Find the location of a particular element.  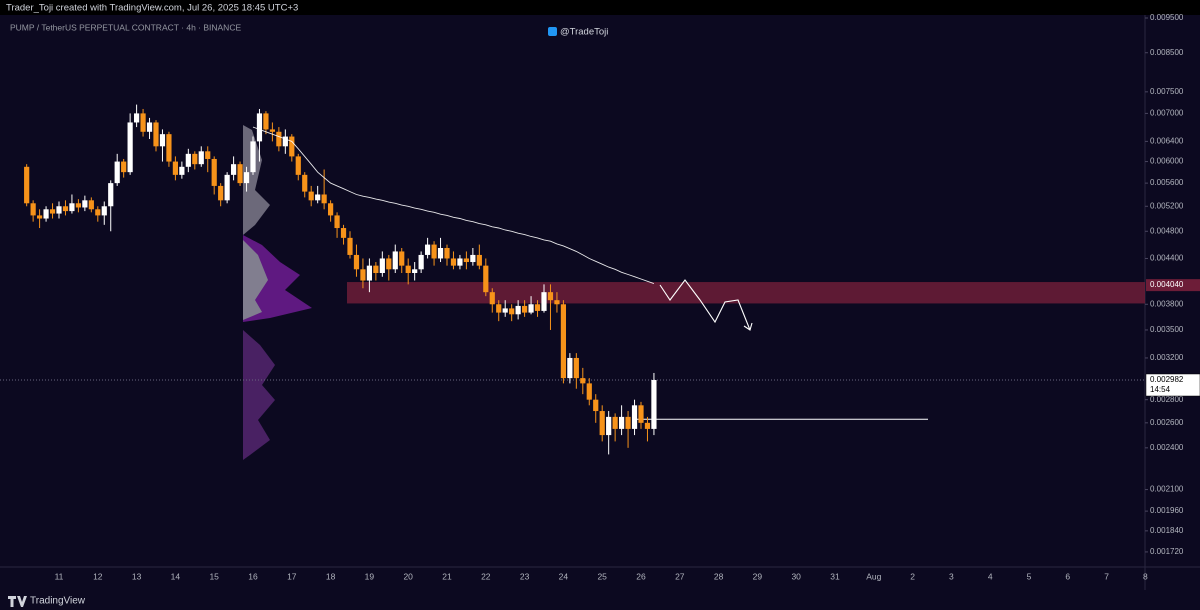

y-tick-label: 0.006400 is located at coordinates (1167, 141).